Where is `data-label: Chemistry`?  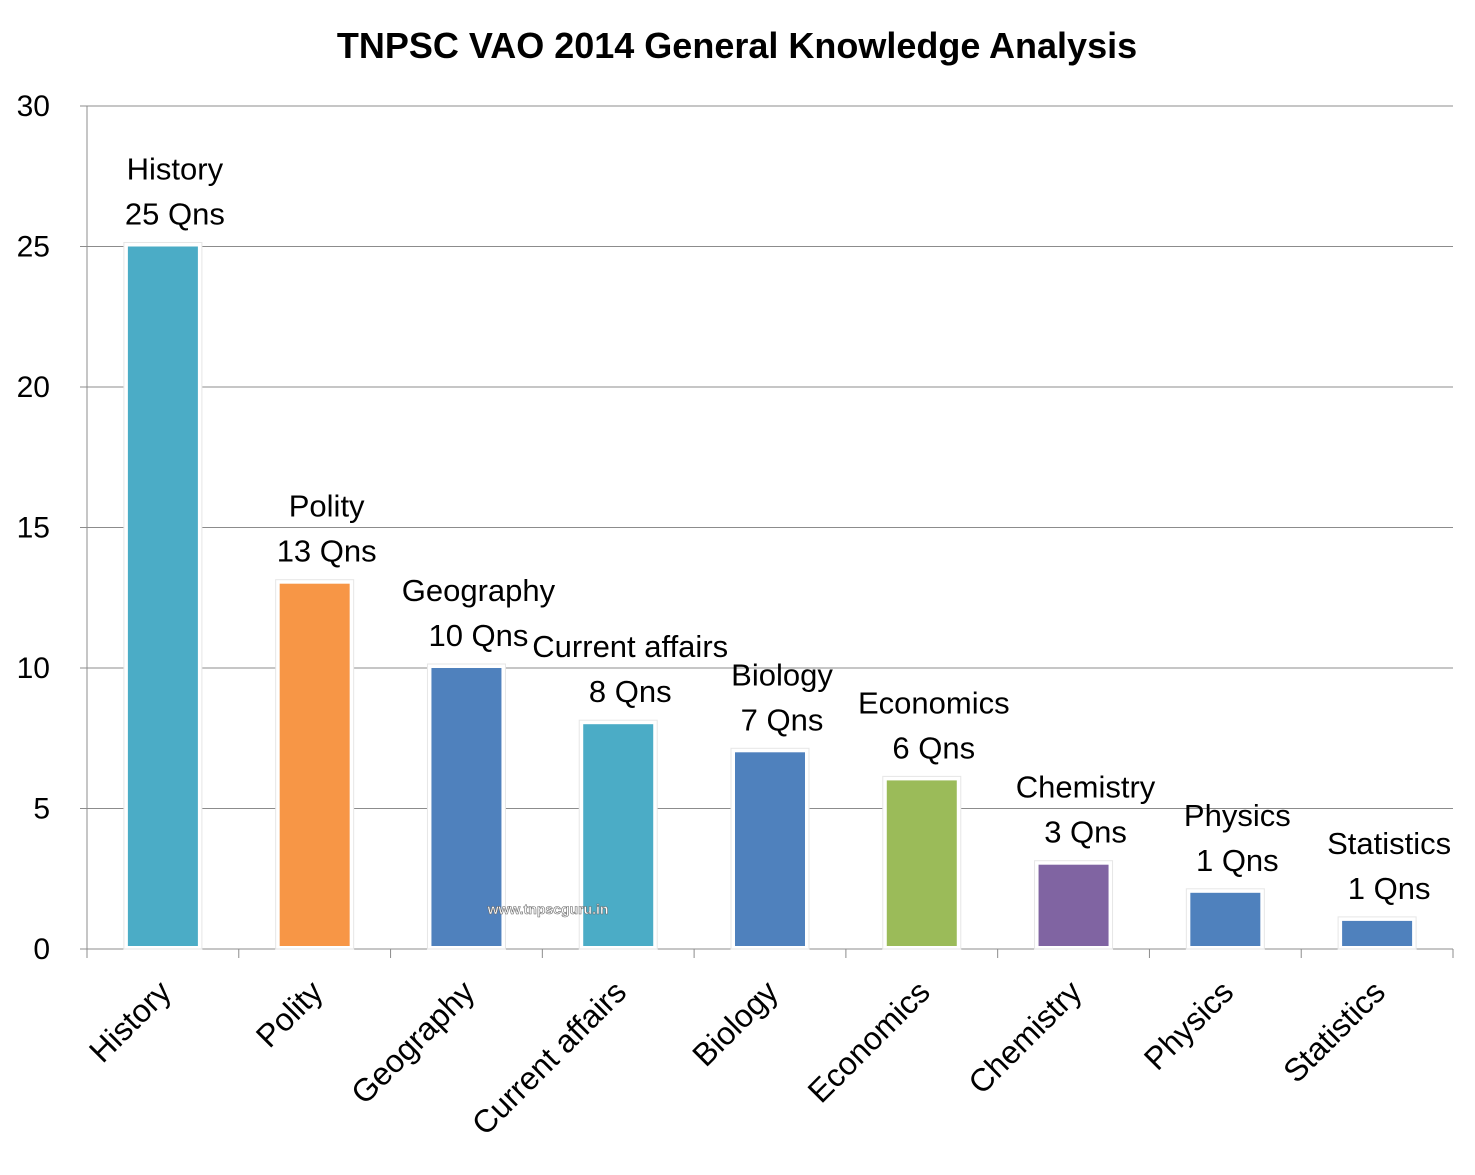 data-label: Chemistry is located at coordinates (1086, 787).